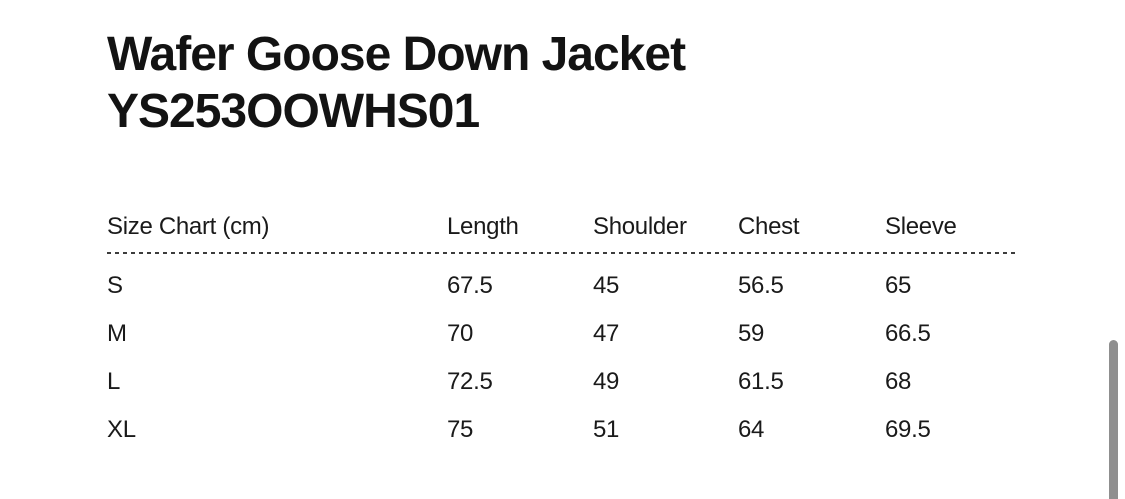 Image resolution: width=1125 pixels, height=499 pixels. What do you see at coordinates (460, 429) in the screenshot?
I see `length-value: 75` at bounding box center [460, 429].